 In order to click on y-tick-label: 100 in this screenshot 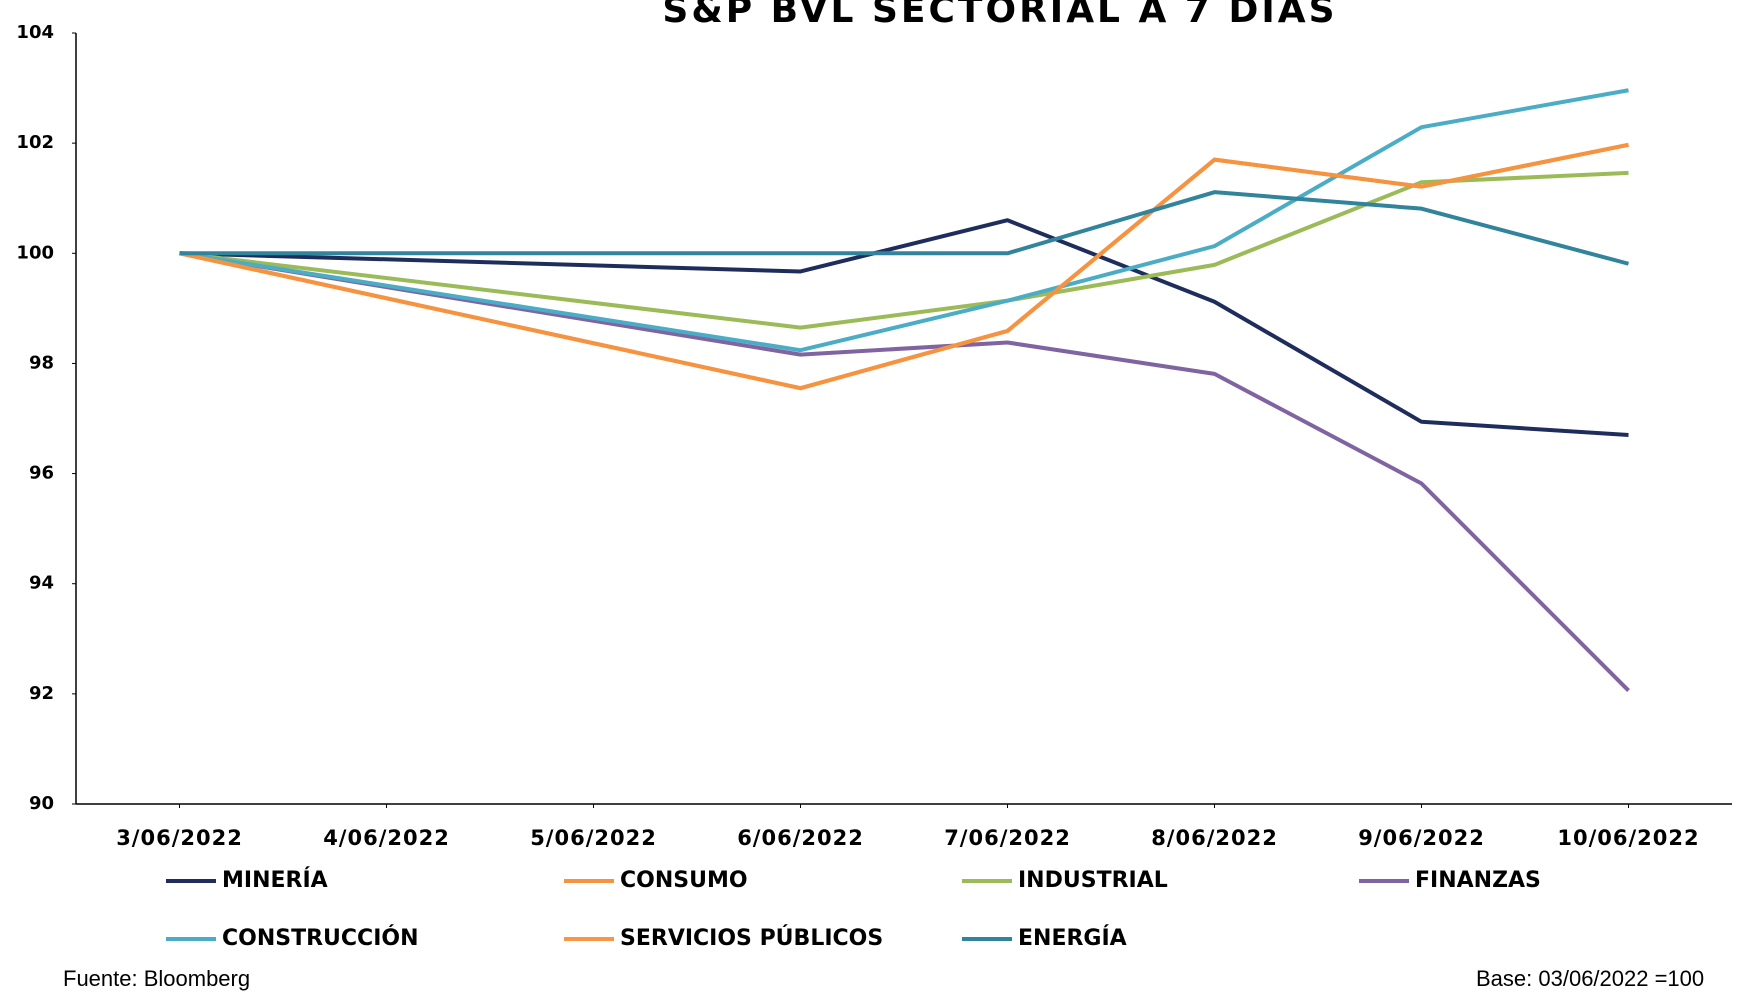, I will do `click(35, 252)`.